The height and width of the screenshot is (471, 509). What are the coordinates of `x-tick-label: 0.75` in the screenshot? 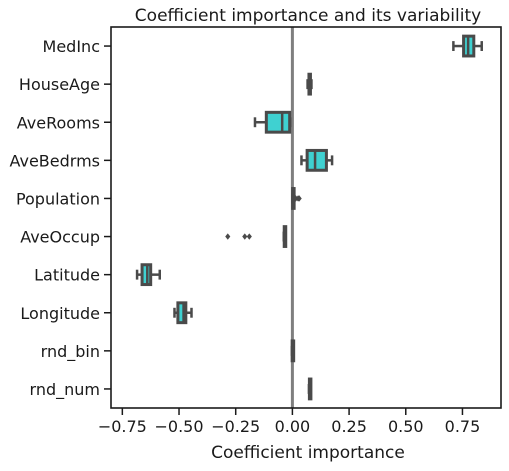 It's located at (463, 426).